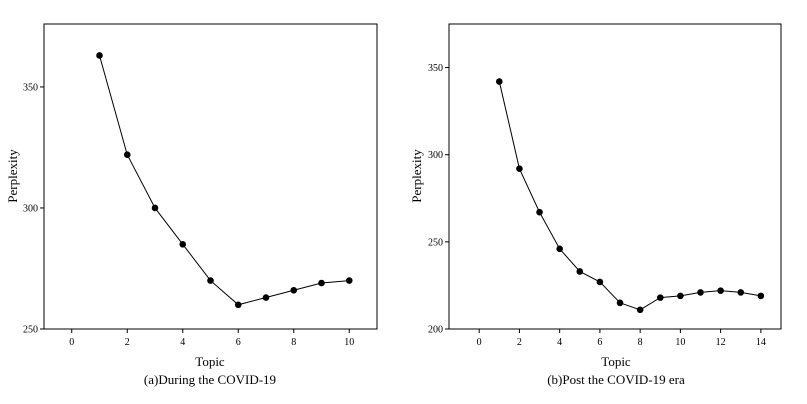  Describe the element at coordinates (30, 208) in the screenshot. I see `y-tick-label-a: 300` at that location.